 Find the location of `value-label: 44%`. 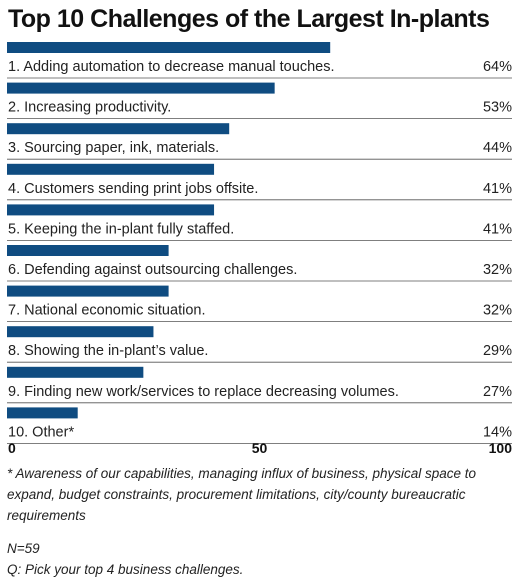

value-label: 44% is located at coordinates (497, 148).